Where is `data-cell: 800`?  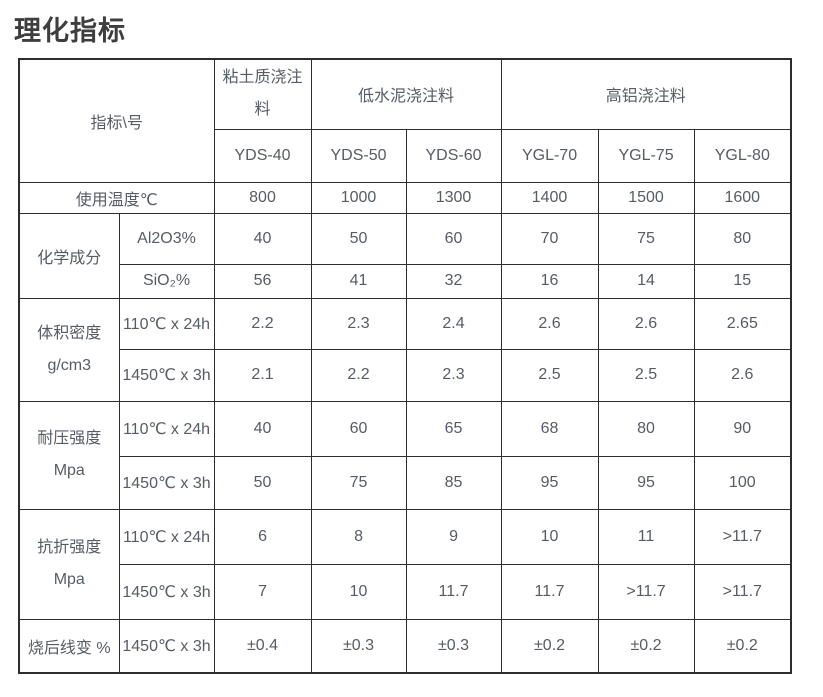 data-cell: 800 is located at coordinates (262, 197).